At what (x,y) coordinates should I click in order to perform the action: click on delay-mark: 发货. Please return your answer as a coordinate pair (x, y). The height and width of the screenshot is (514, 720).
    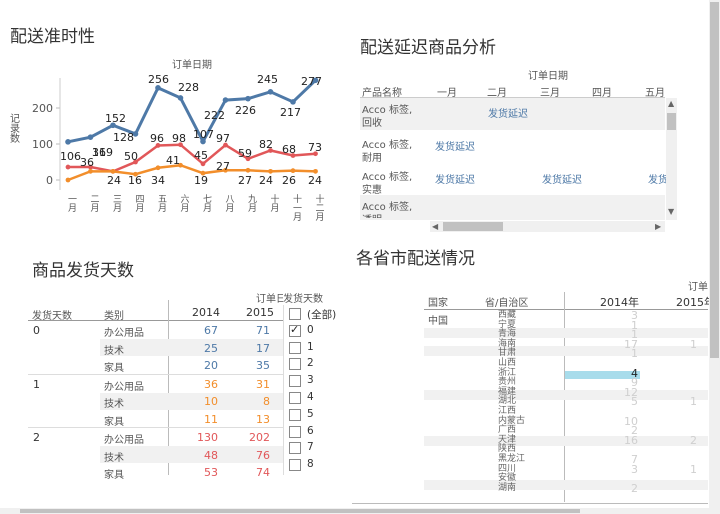
    Looking at the image, I should click on (658, 180).